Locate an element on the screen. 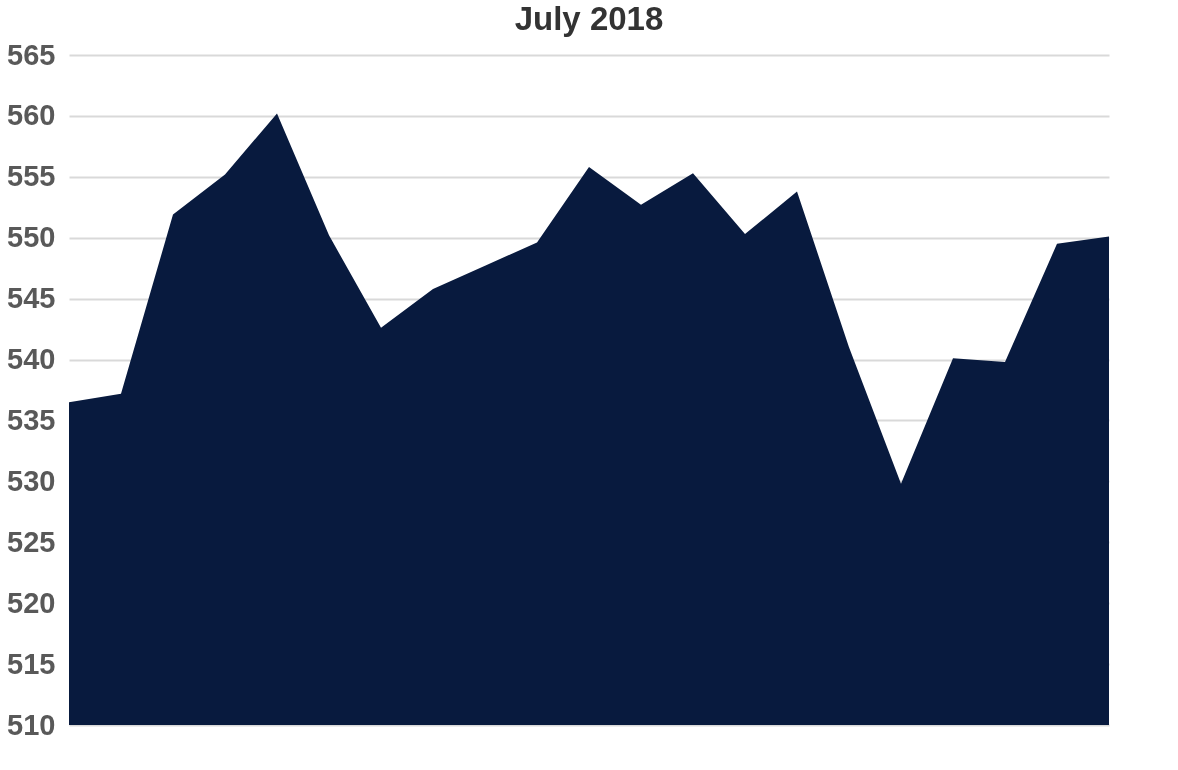 This screenshot has height=770, width=1178. y-tick-label: 565 is located at coordinates (31, 54).